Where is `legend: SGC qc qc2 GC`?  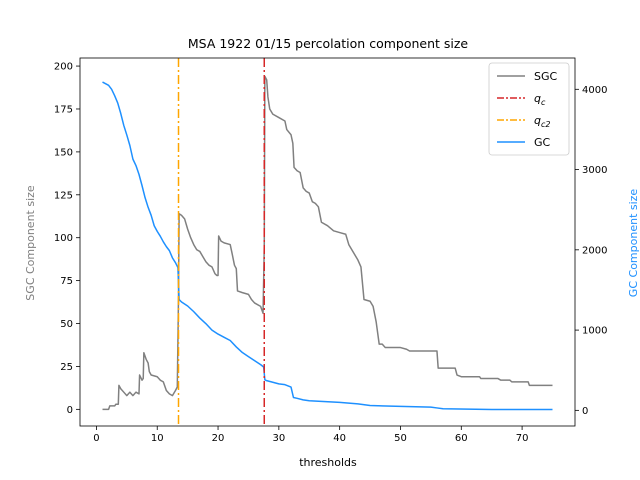 legend: SGC qc qc2 GC is located at coordinates (529, 109).